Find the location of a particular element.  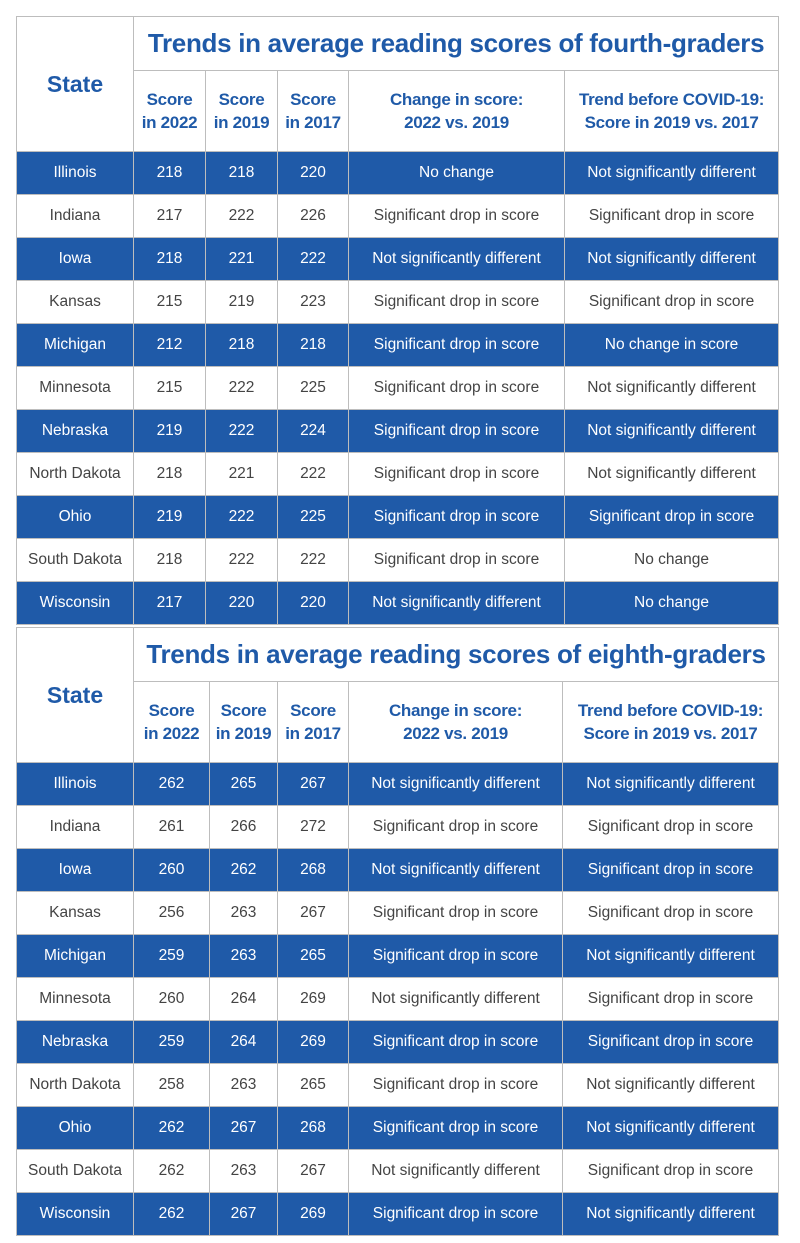

score-2017-cell: 220 is located at coordinates (313, 603).